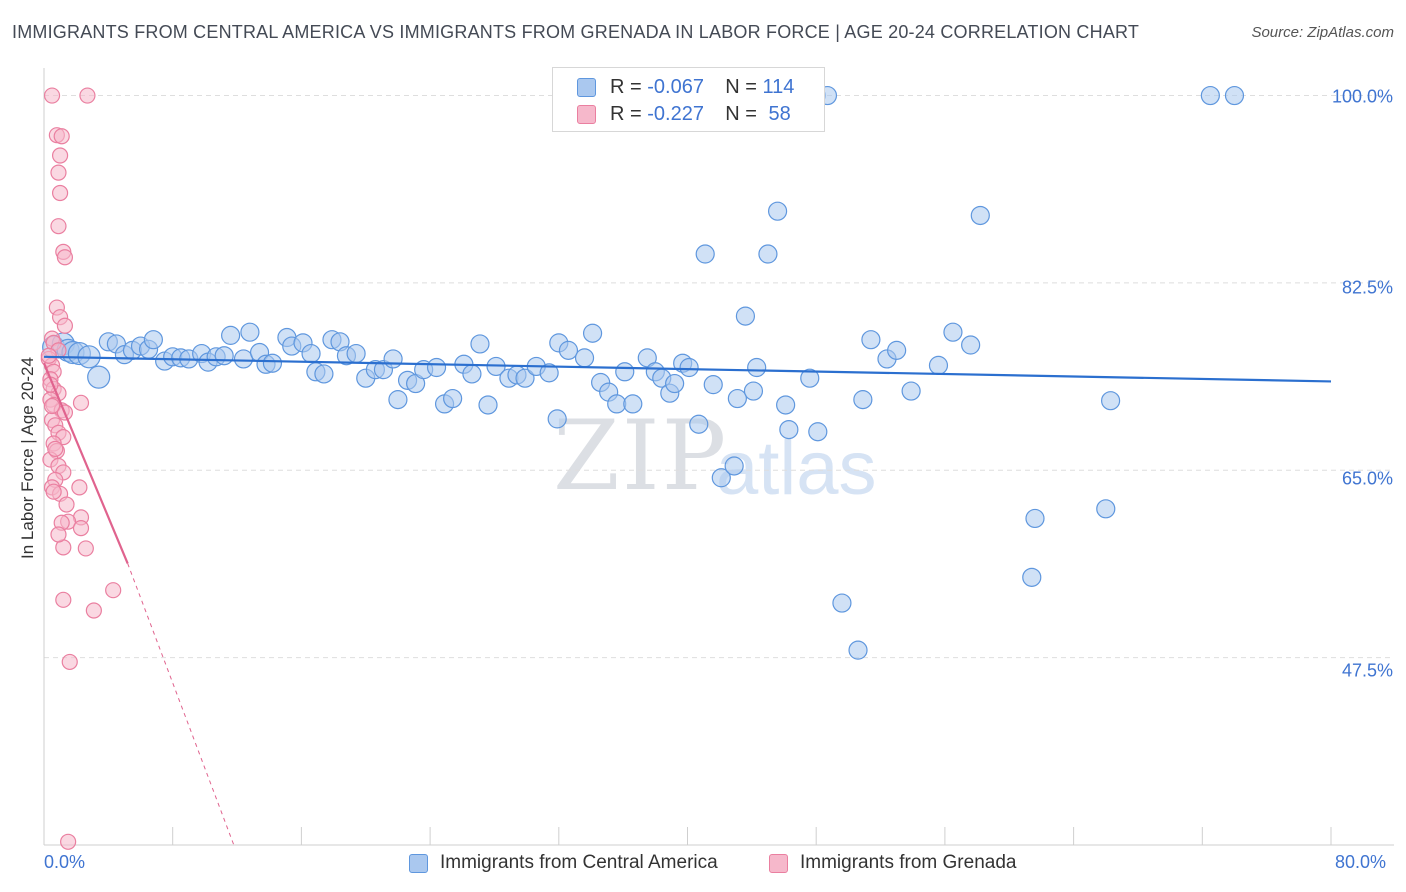 This screenshot has width=1406, height=892. I want to click on r-value-central-america: -0.067, so click(675, 86).